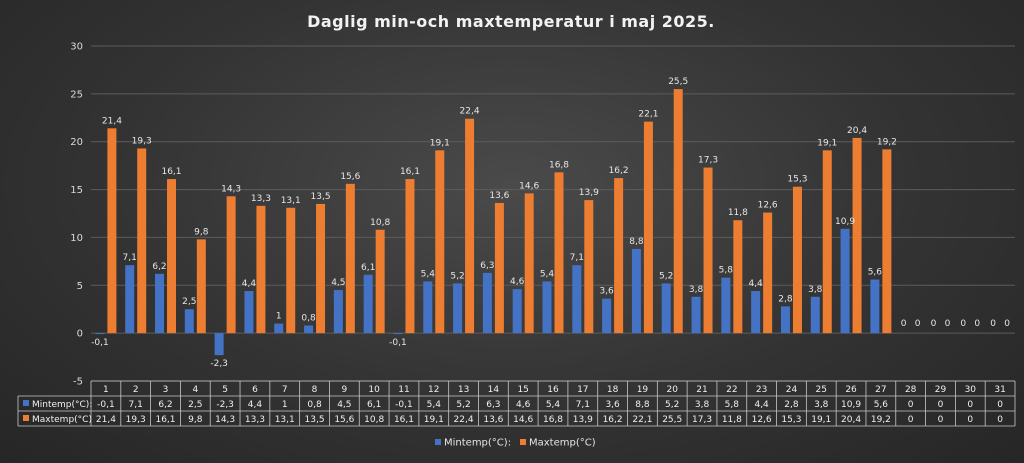 Image resolution: width=1024 pixels, height=463 pixels. I want to click on min-temp-label: -2,3, so click(219, 364).